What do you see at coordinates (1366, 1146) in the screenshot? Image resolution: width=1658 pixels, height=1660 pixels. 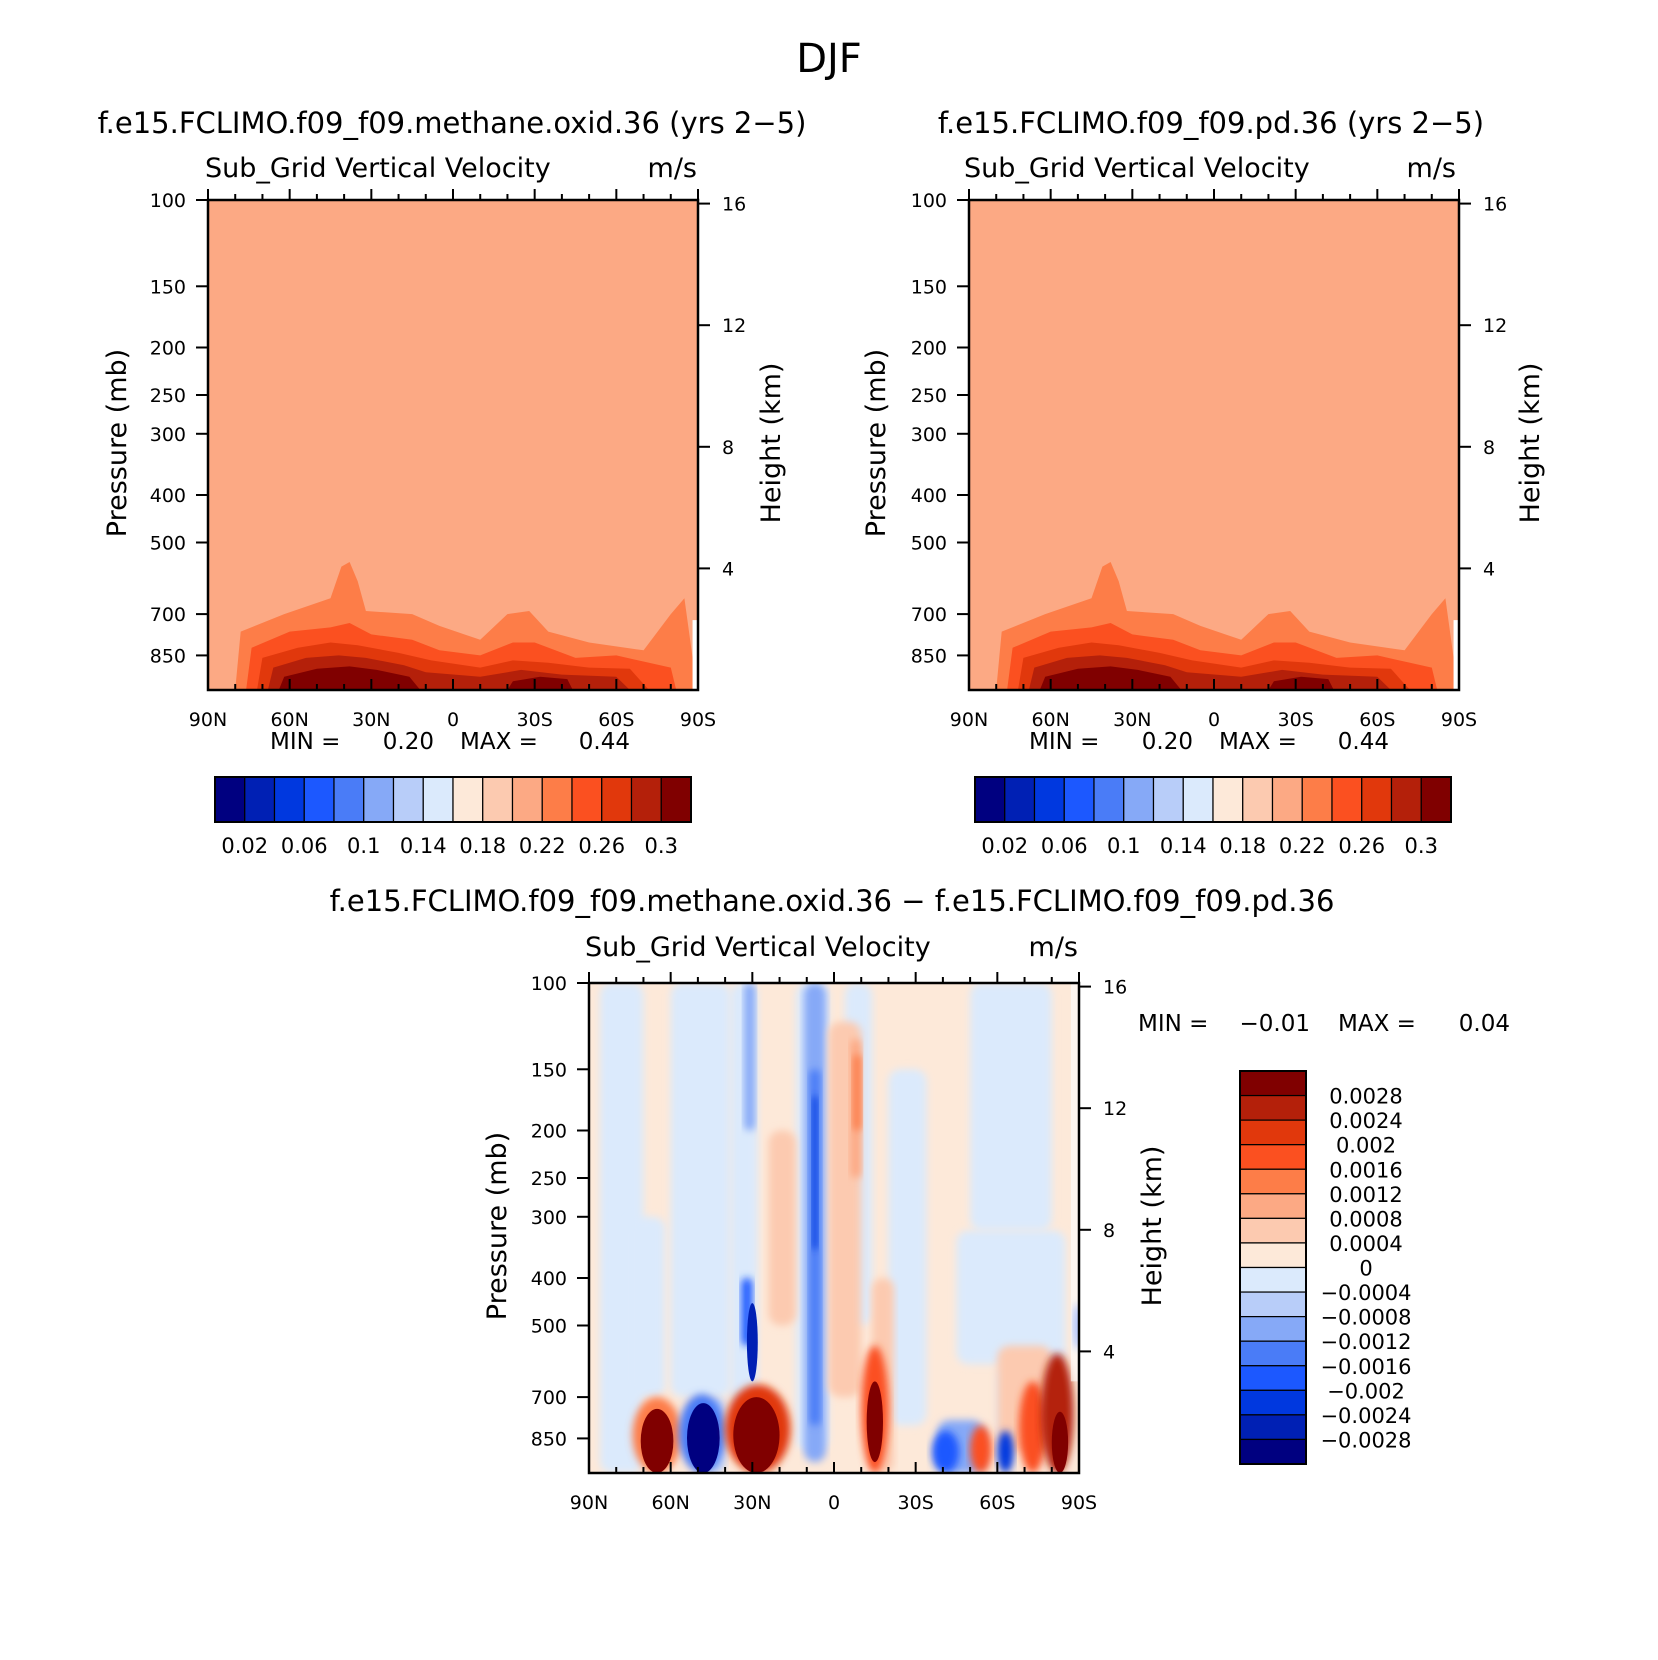 I see `colorbar-label: 0.002` at bounding box center [1366, 1146].